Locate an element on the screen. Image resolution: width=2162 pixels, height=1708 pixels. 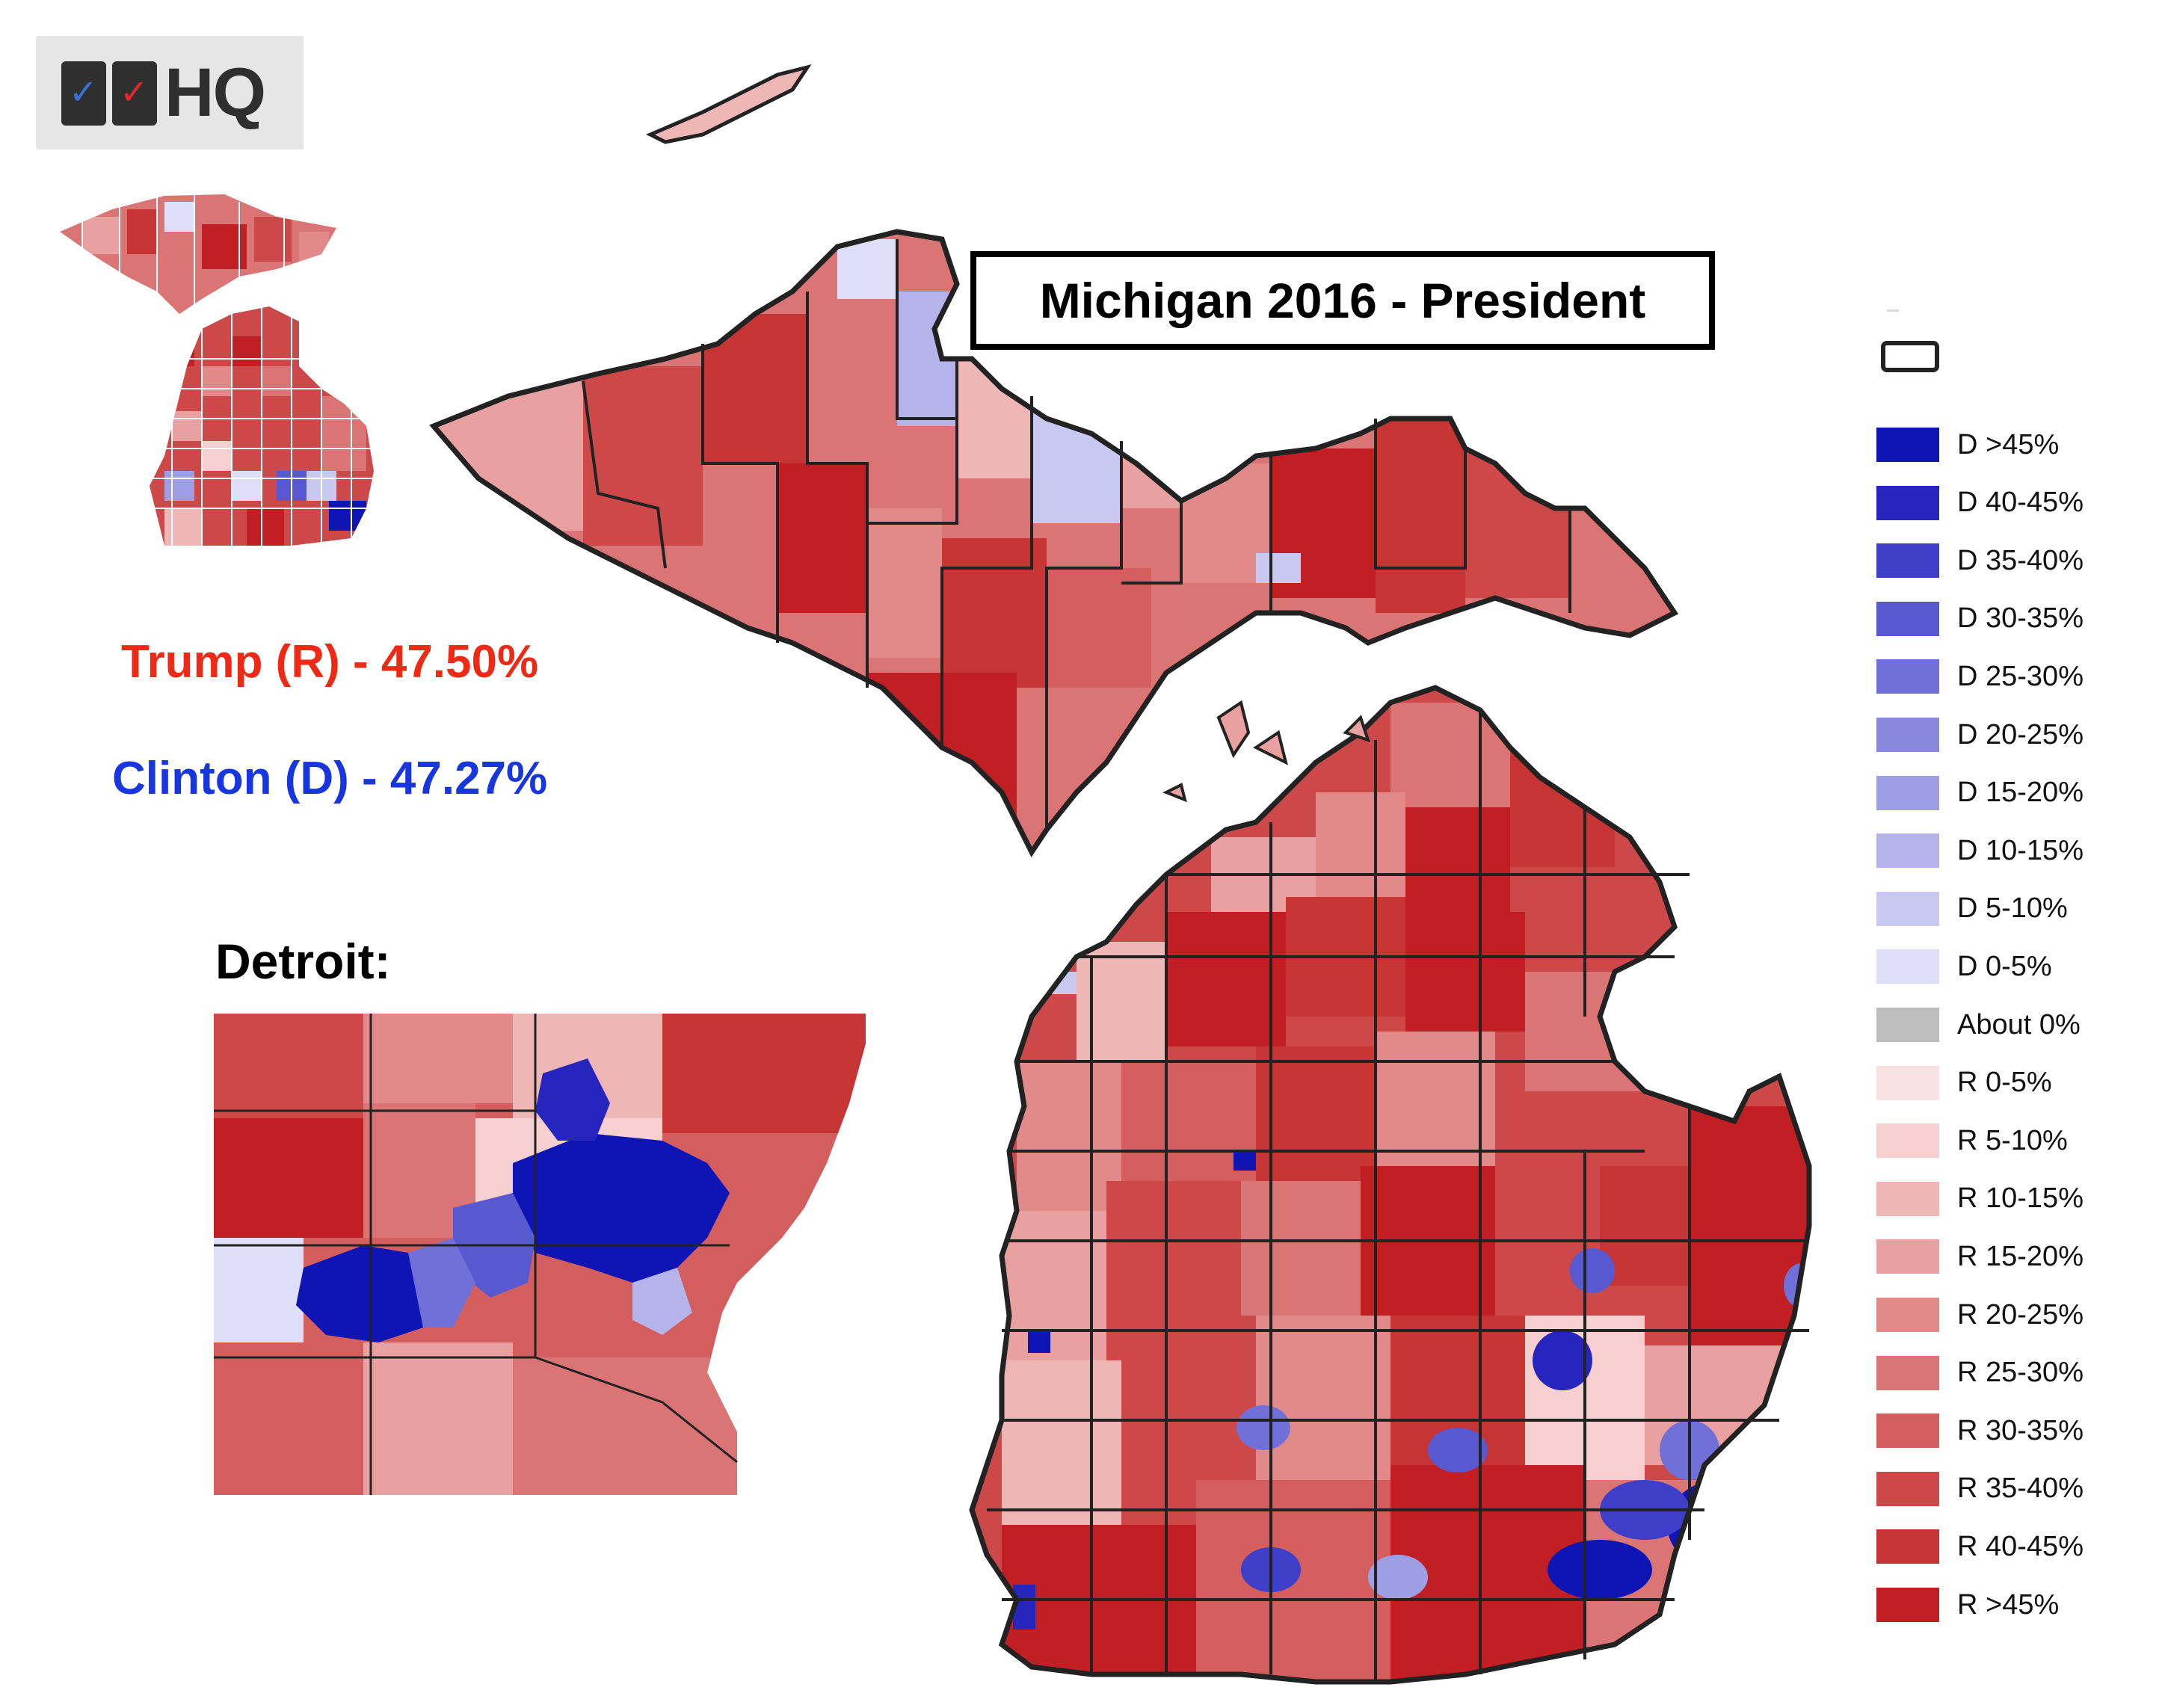
legend-item: R 25-30% is located at coordinates (1980, 1372).